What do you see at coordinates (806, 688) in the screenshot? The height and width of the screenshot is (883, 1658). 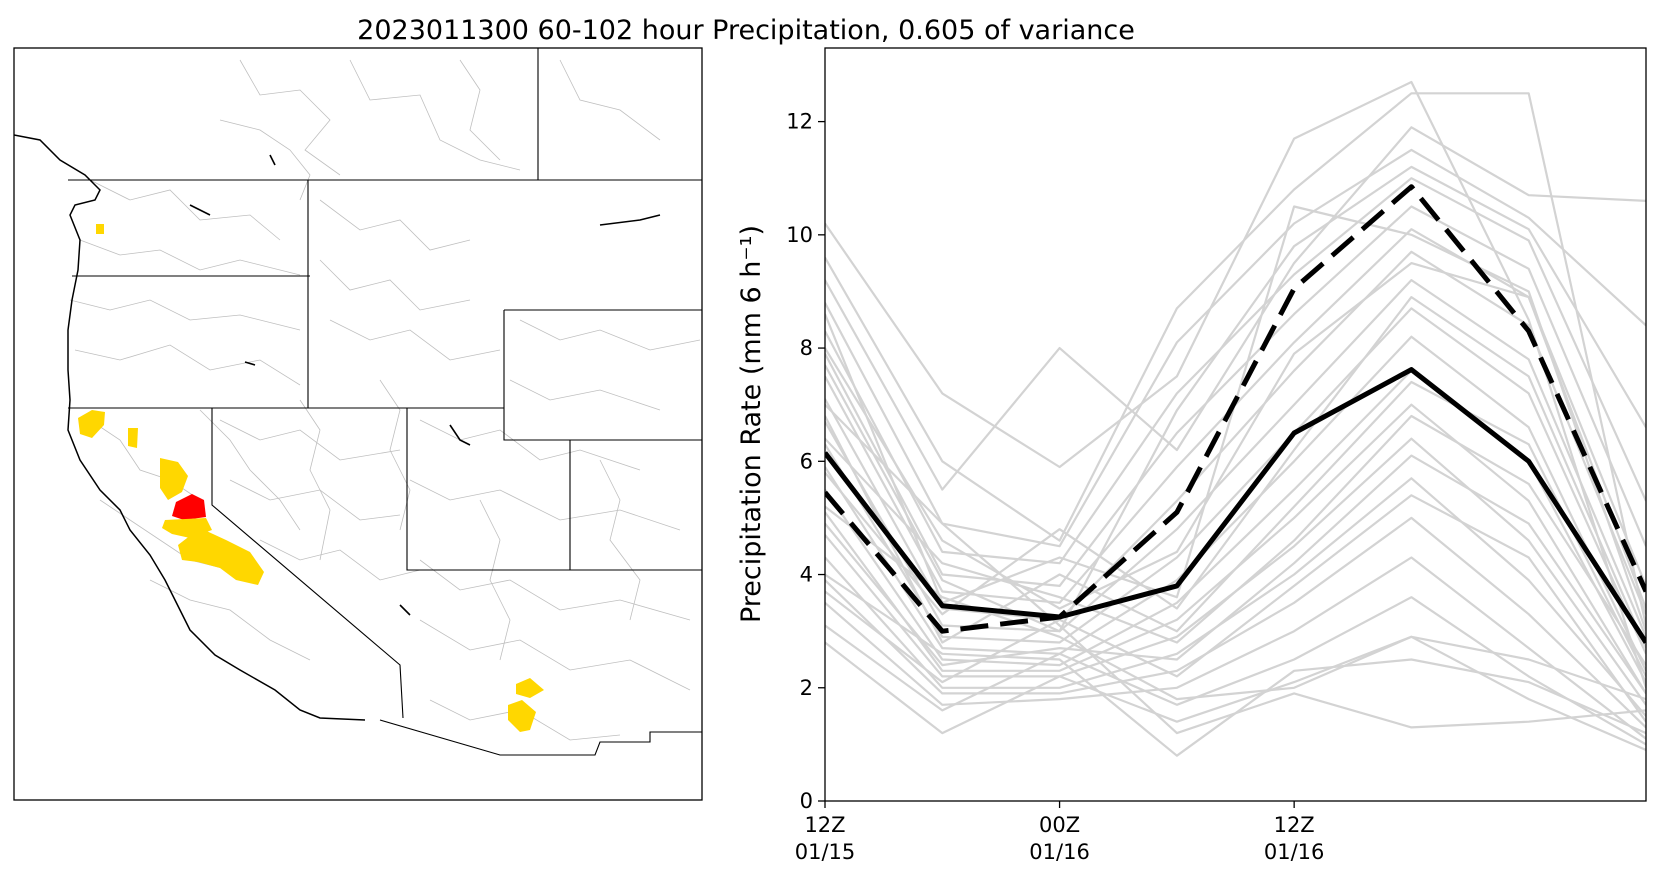 I see `y-tick-label: 2` at bounding box center [806, 688].